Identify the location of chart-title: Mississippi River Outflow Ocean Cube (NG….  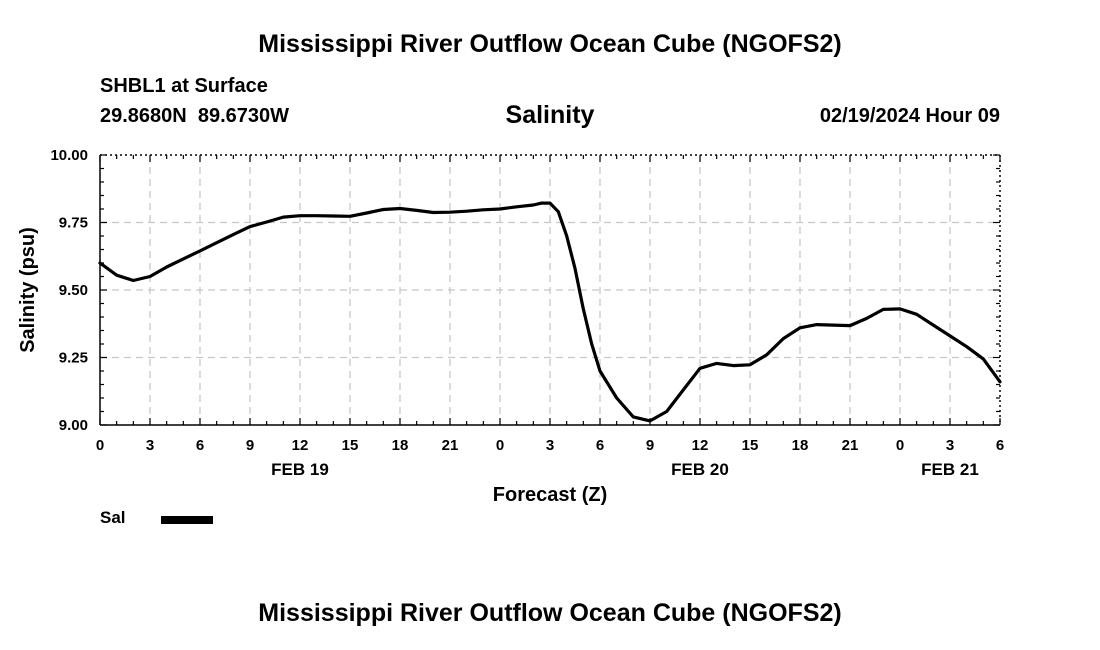
(550, 44).